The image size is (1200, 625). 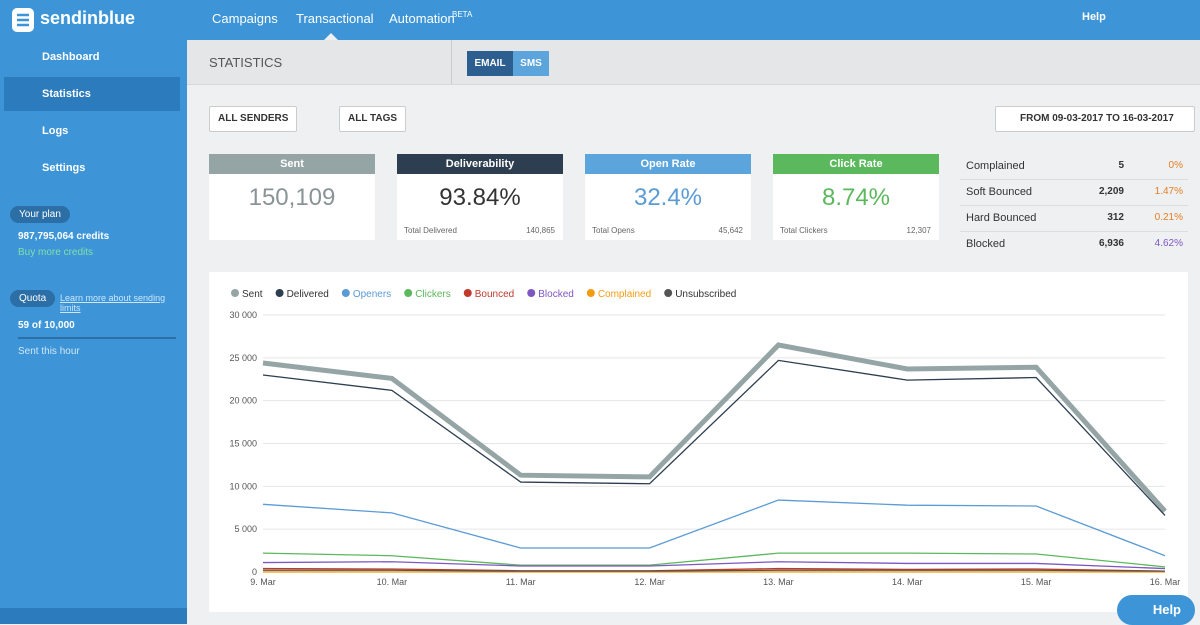 I want to click on y-tick-label: 5 000, so click(x=245, y=529).